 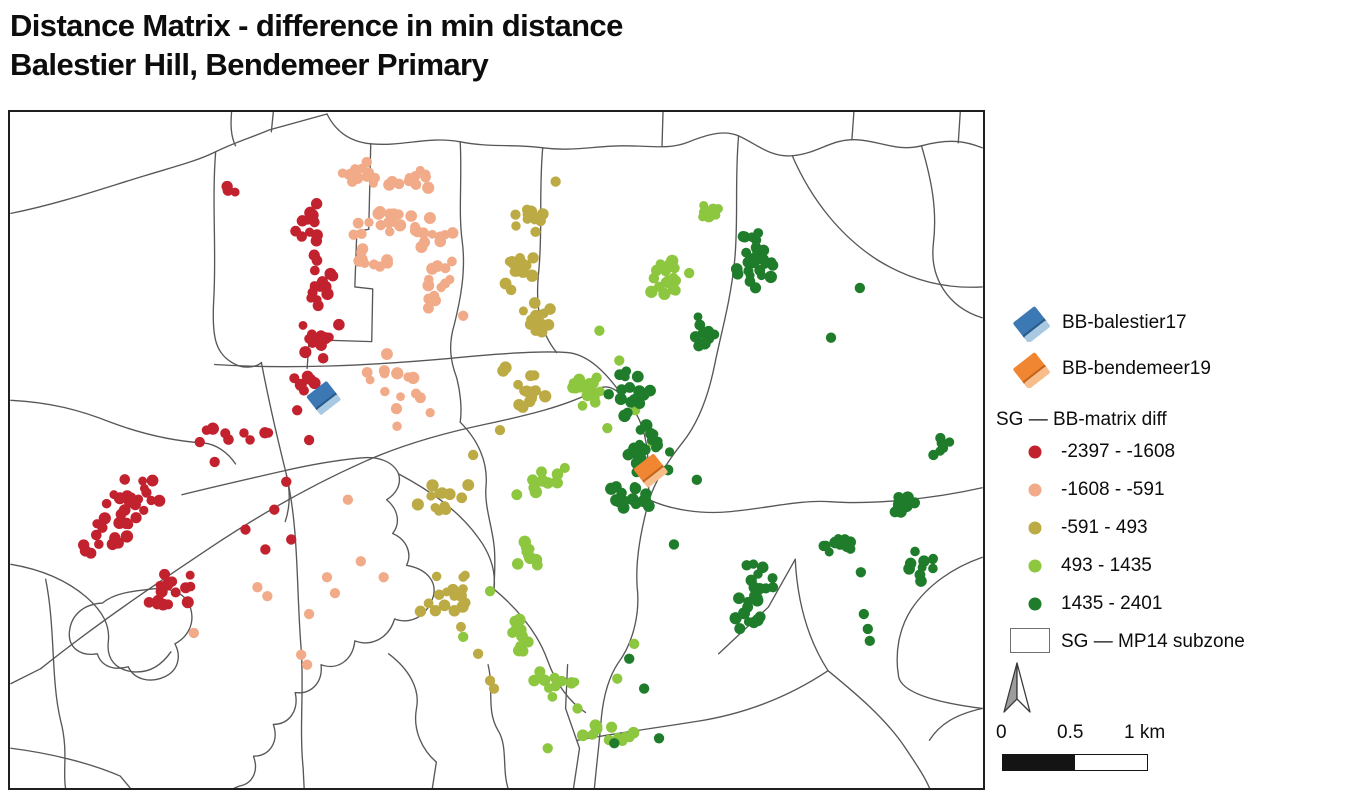 I want to click on class-label-1: -2397 - -1608, so click(x=1118, y=451).